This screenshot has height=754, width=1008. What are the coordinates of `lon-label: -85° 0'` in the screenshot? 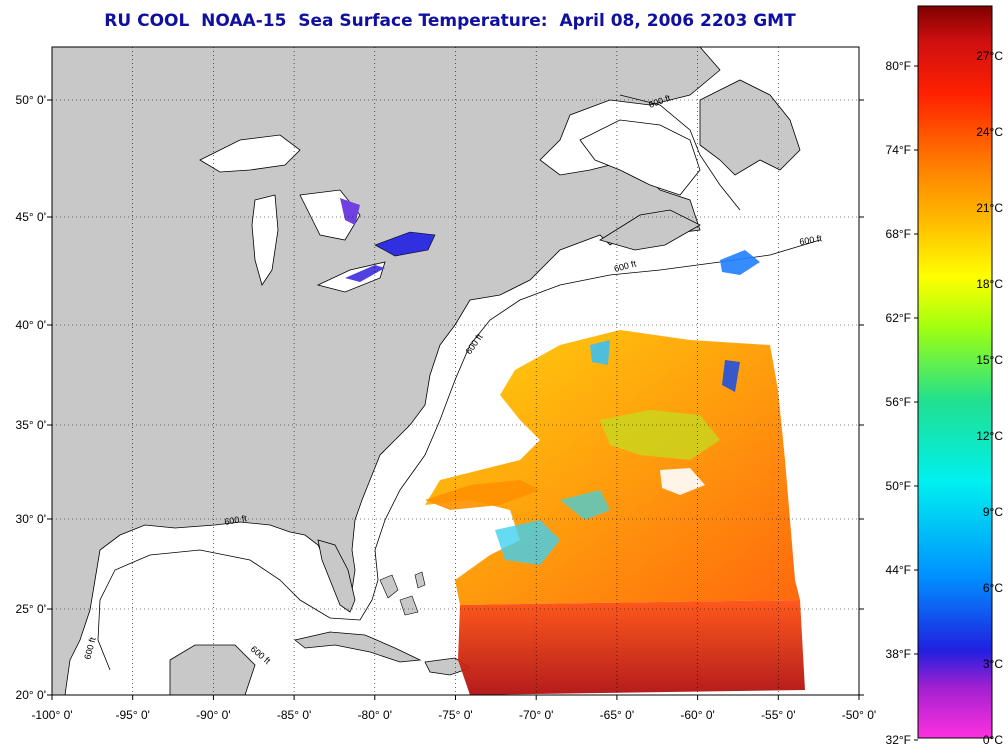 It's located at (294, 715).